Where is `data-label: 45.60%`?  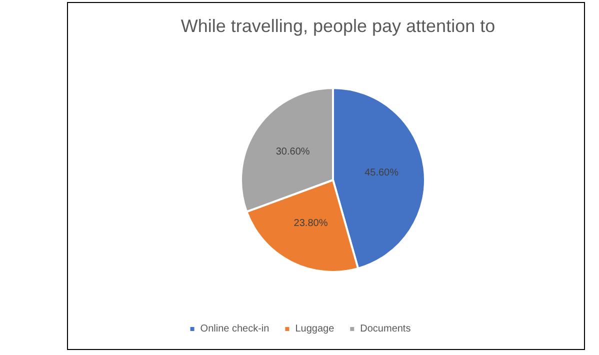 data-label: 45.60% is located at coordinates (381, 173).